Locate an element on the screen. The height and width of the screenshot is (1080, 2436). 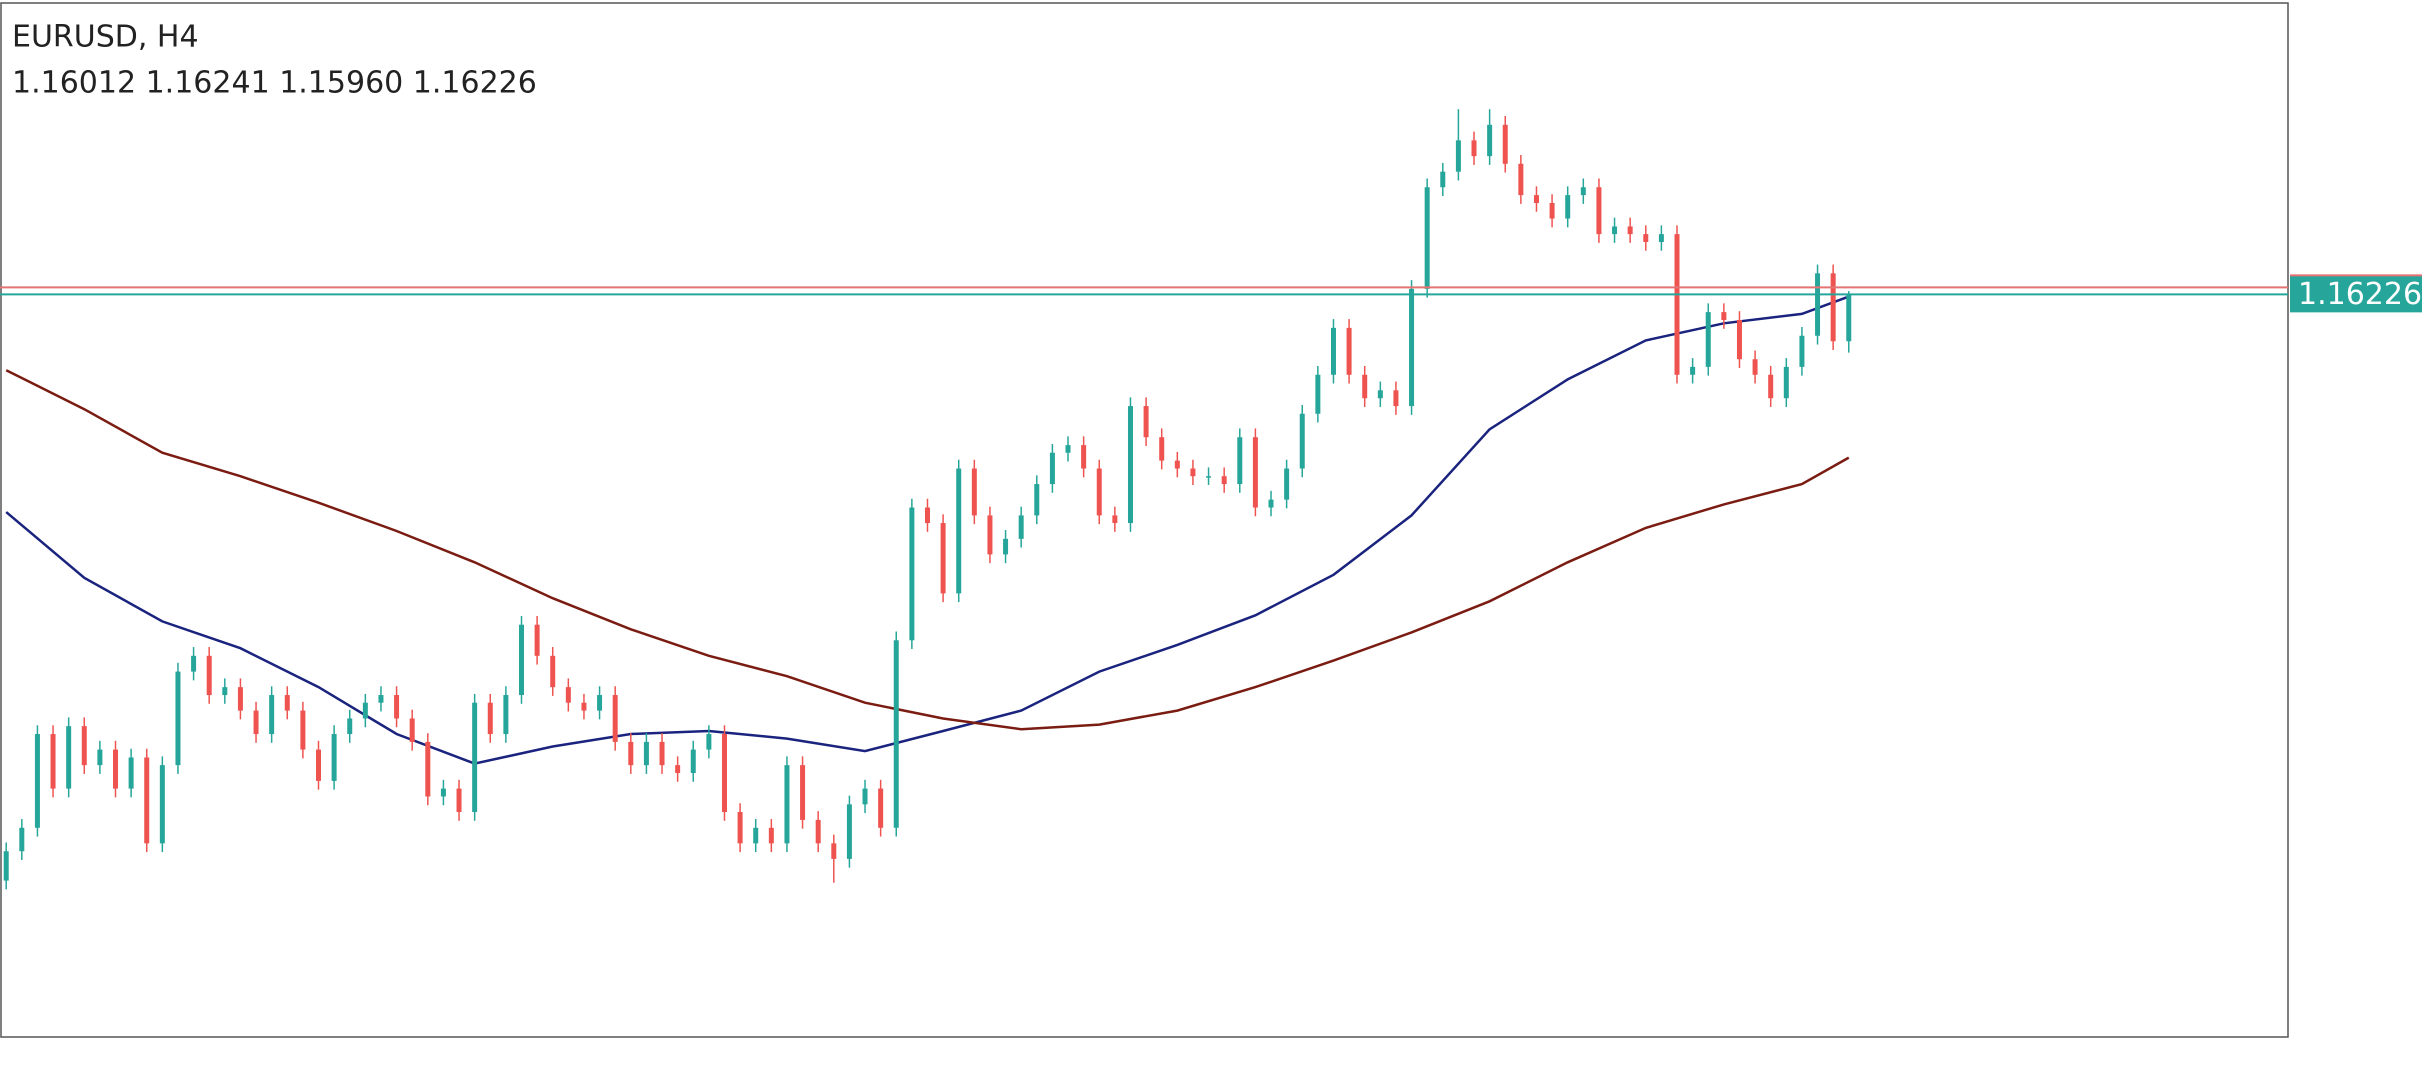
price-tag is located at coordinates (2356, 294).